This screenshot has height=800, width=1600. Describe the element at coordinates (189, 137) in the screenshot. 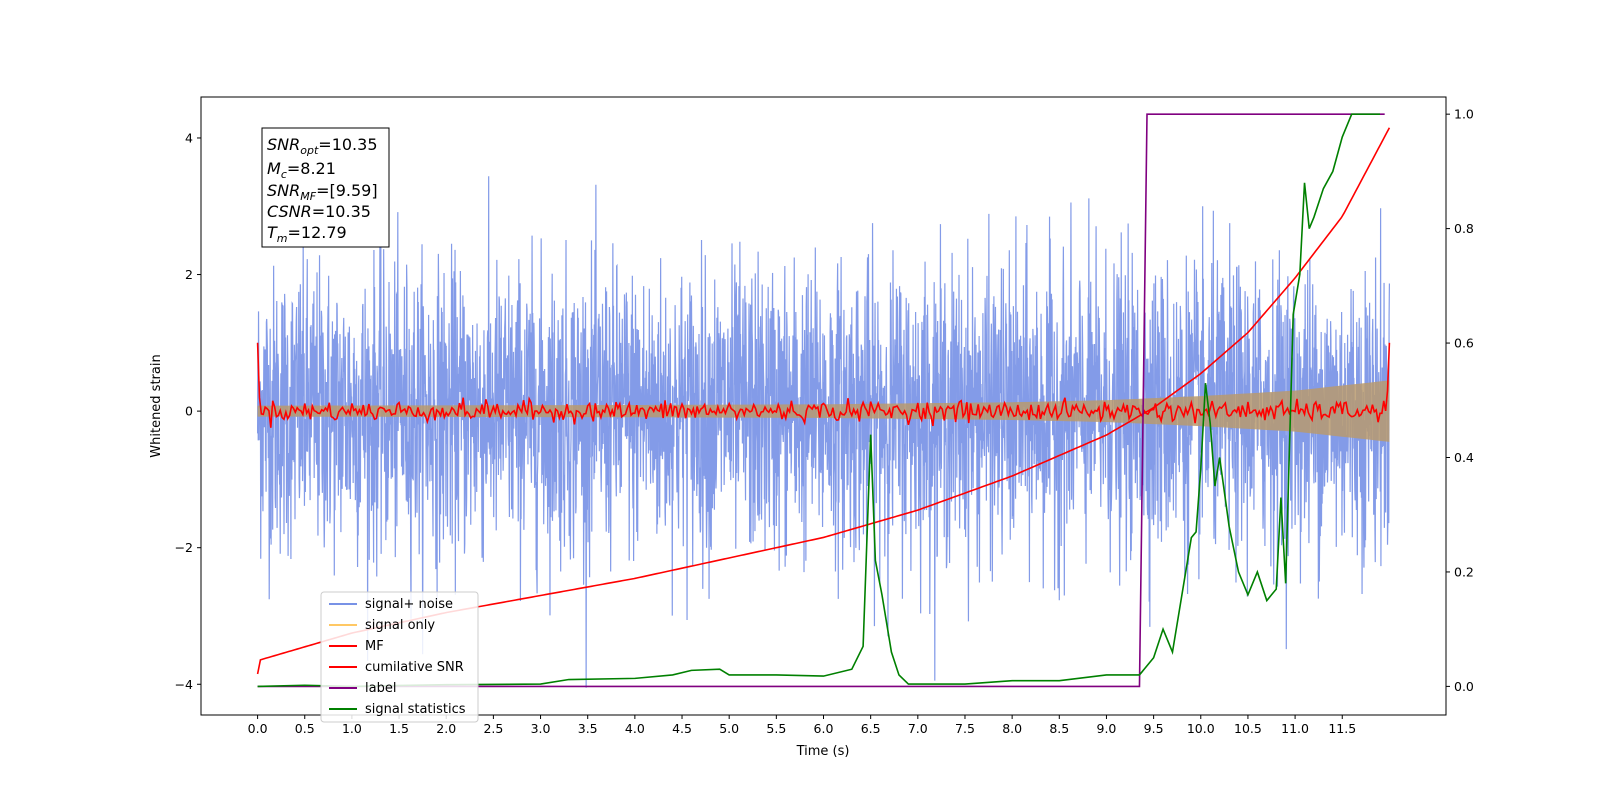

I see `y-tick-label-left: 4` at that location.